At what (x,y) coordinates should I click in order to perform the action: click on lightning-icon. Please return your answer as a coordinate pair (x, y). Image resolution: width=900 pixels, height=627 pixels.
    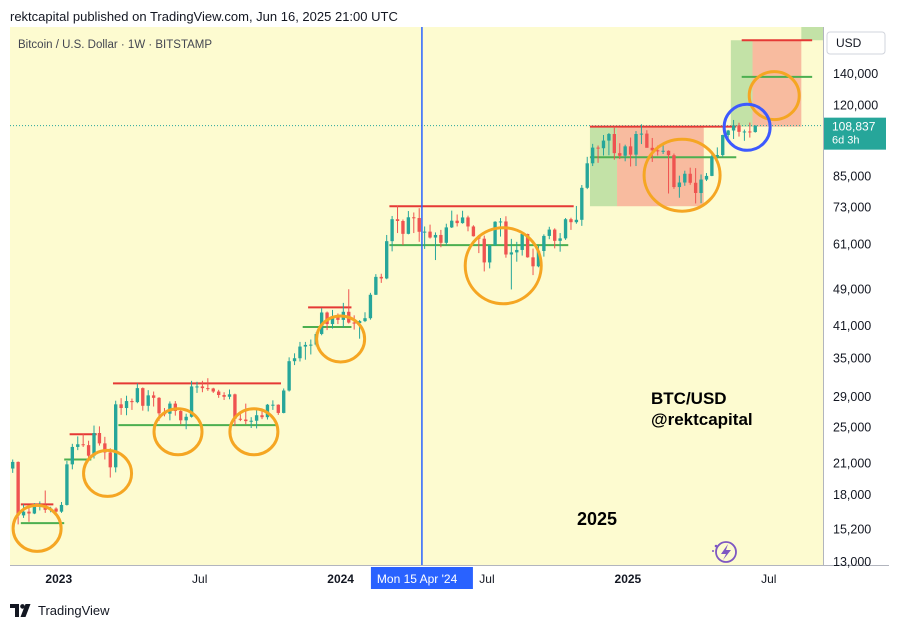
    Looking at the image, I should click on (724, 552).